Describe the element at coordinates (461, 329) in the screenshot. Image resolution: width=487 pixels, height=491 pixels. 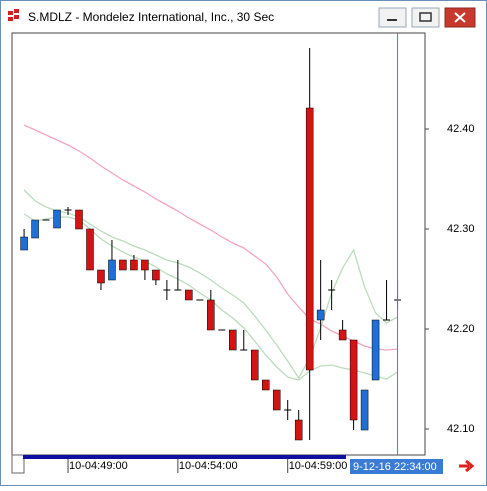
I see `y-tick-label: 42.20` at that location.